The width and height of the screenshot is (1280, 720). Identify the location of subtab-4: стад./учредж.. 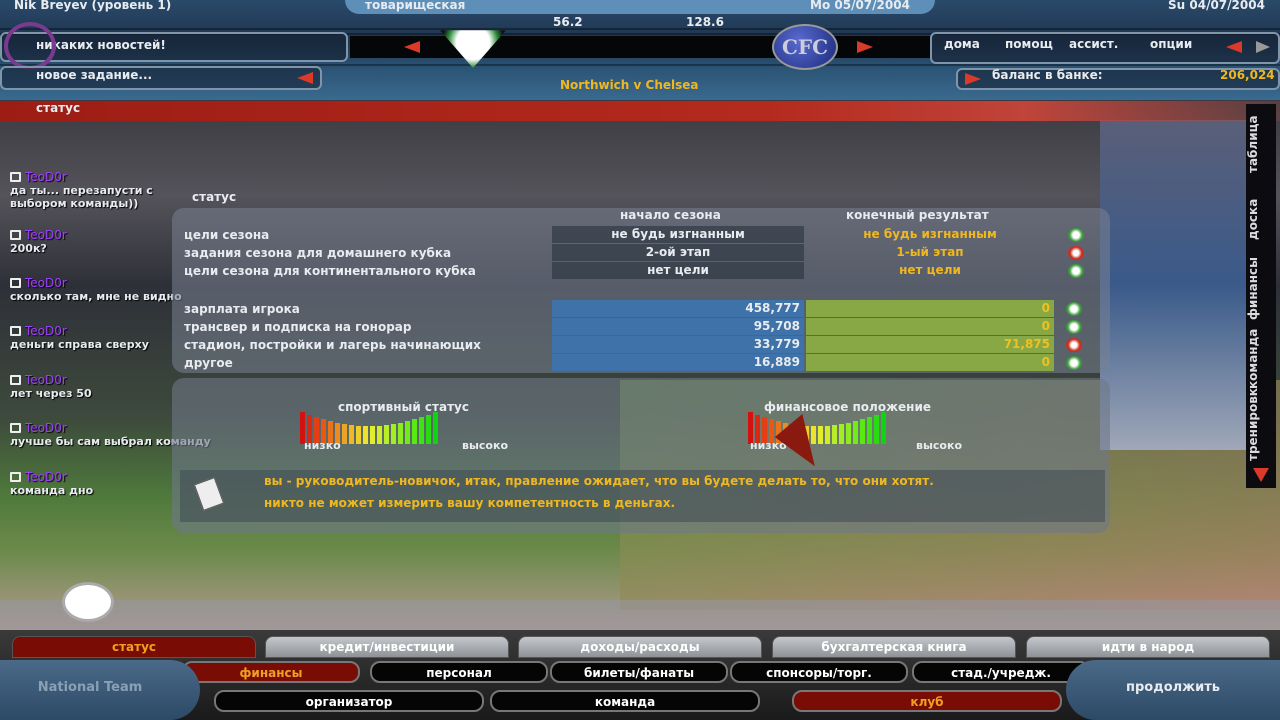
(1001, 672).